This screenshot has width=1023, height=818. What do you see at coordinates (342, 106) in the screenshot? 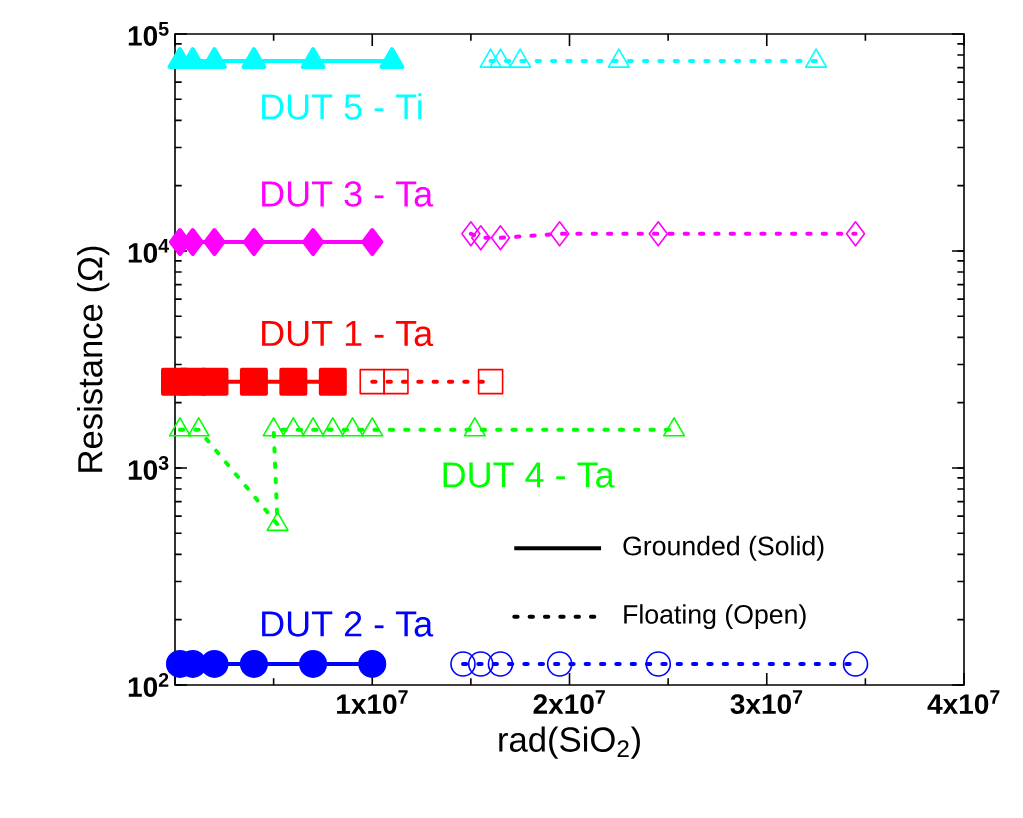
I see `series-label: DUT 5 - Ti` at bounding box center [342, 106].